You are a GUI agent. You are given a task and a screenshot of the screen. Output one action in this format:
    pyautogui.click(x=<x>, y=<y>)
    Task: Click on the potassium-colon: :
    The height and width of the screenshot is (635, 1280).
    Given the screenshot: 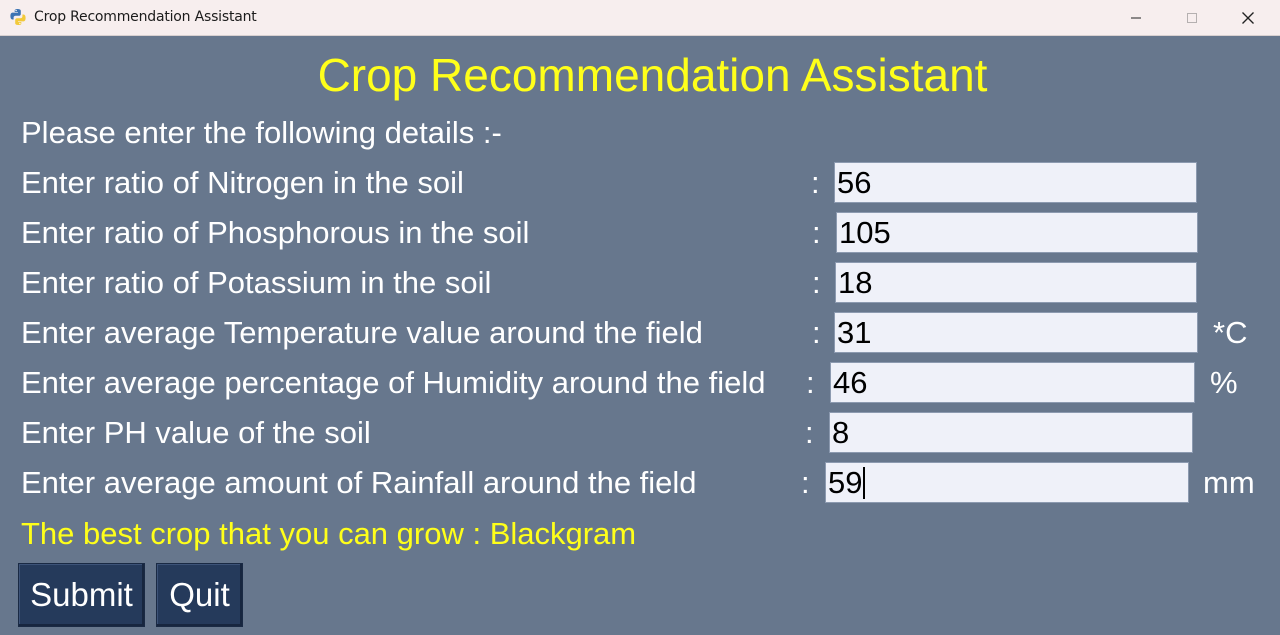 What is the action you would take?
    pyautogui.click(x=816, y=282)
    